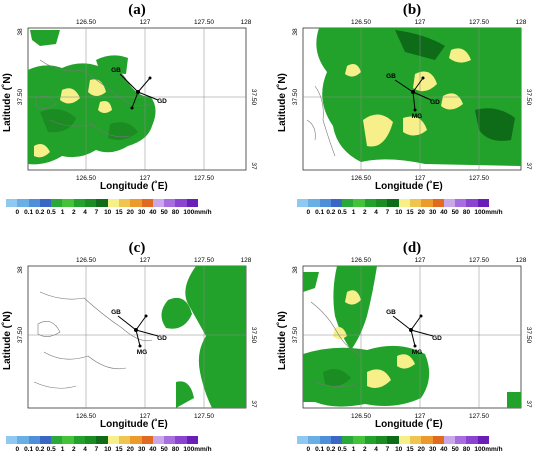 This screenshot has width=550, height=463. I want to click on colorbar-tick-label: 0.1, so click(320, 212).